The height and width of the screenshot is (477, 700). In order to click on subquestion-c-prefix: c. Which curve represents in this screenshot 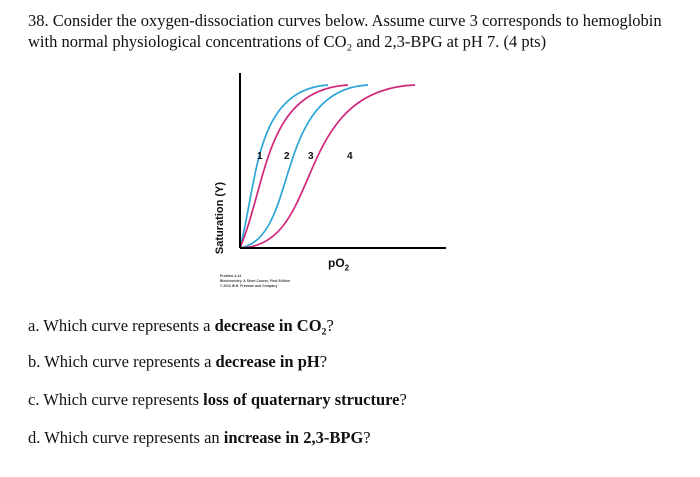, I will do `click(116, 399)`.